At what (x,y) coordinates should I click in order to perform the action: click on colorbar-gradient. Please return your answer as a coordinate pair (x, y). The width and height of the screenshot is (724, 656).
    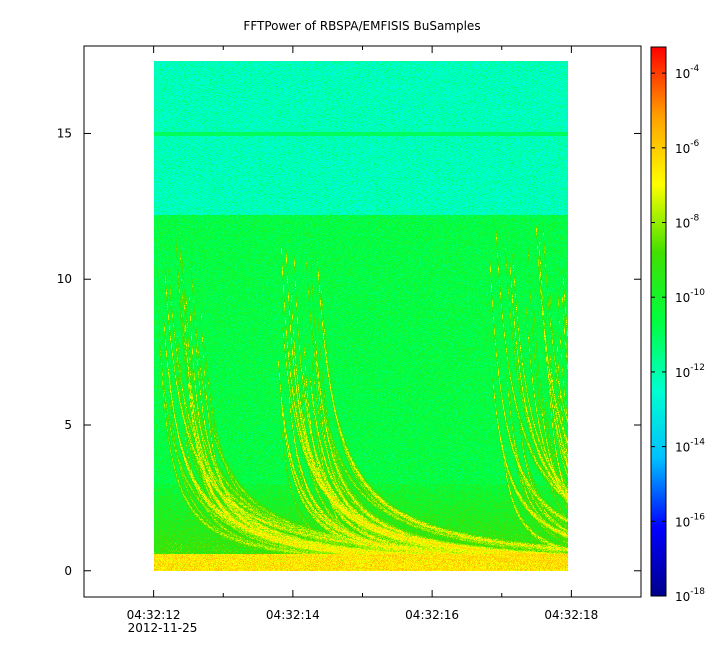
    Looking at the image, I should click on (658, 321).